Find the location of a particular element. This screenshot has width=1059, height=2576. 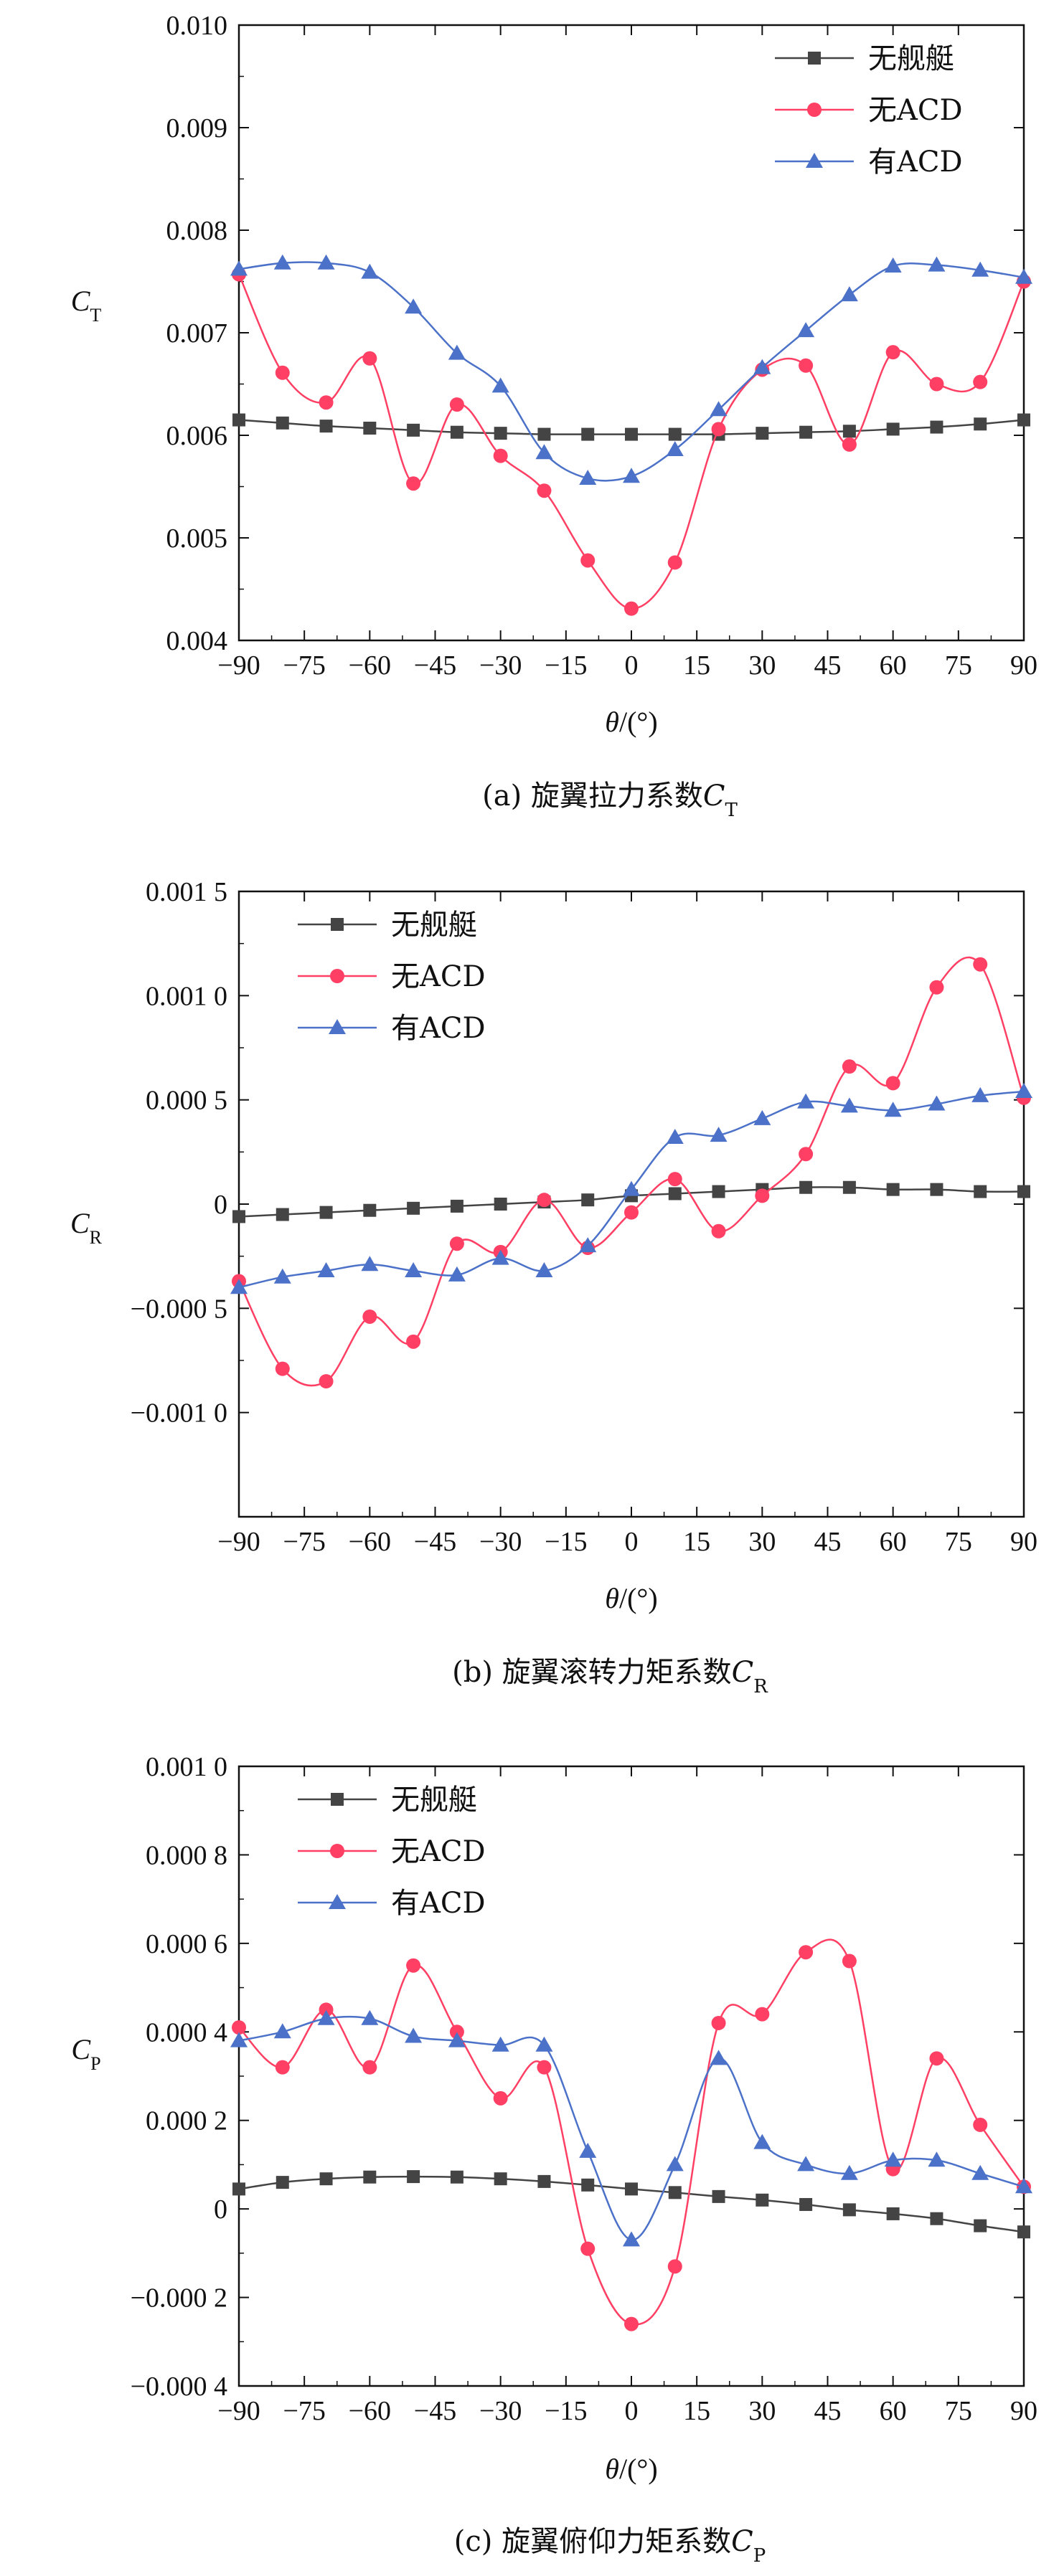

x-tick-label: 15 is located at coordinates (696, 665).